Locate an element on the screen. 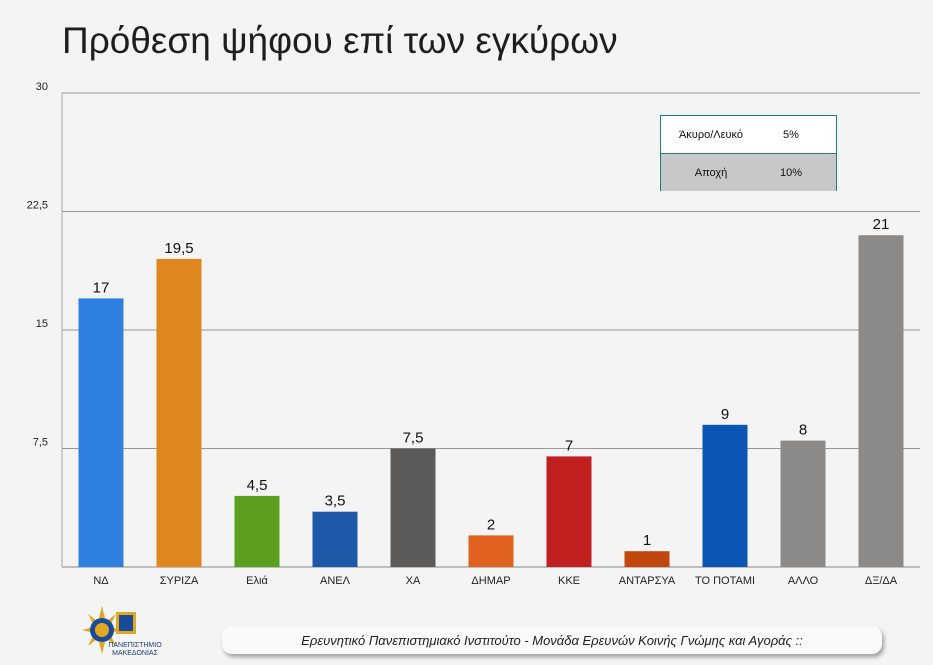 The image size is (933, 665). bar-value-label: 8 is located at coordinates (803, 430).